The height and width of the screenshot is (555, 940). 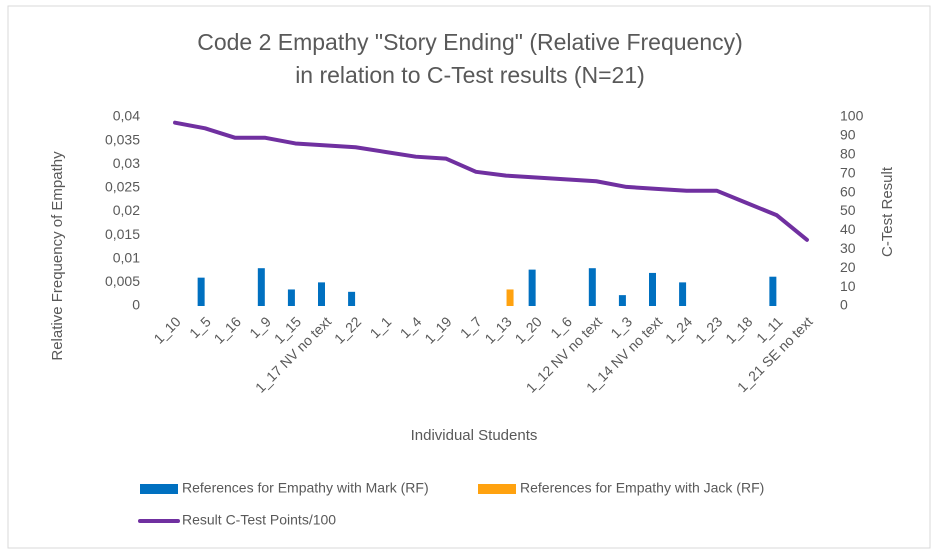 I want to click on chart-title: in relation to C-Test results (N=21), so click(x=470, y=75).